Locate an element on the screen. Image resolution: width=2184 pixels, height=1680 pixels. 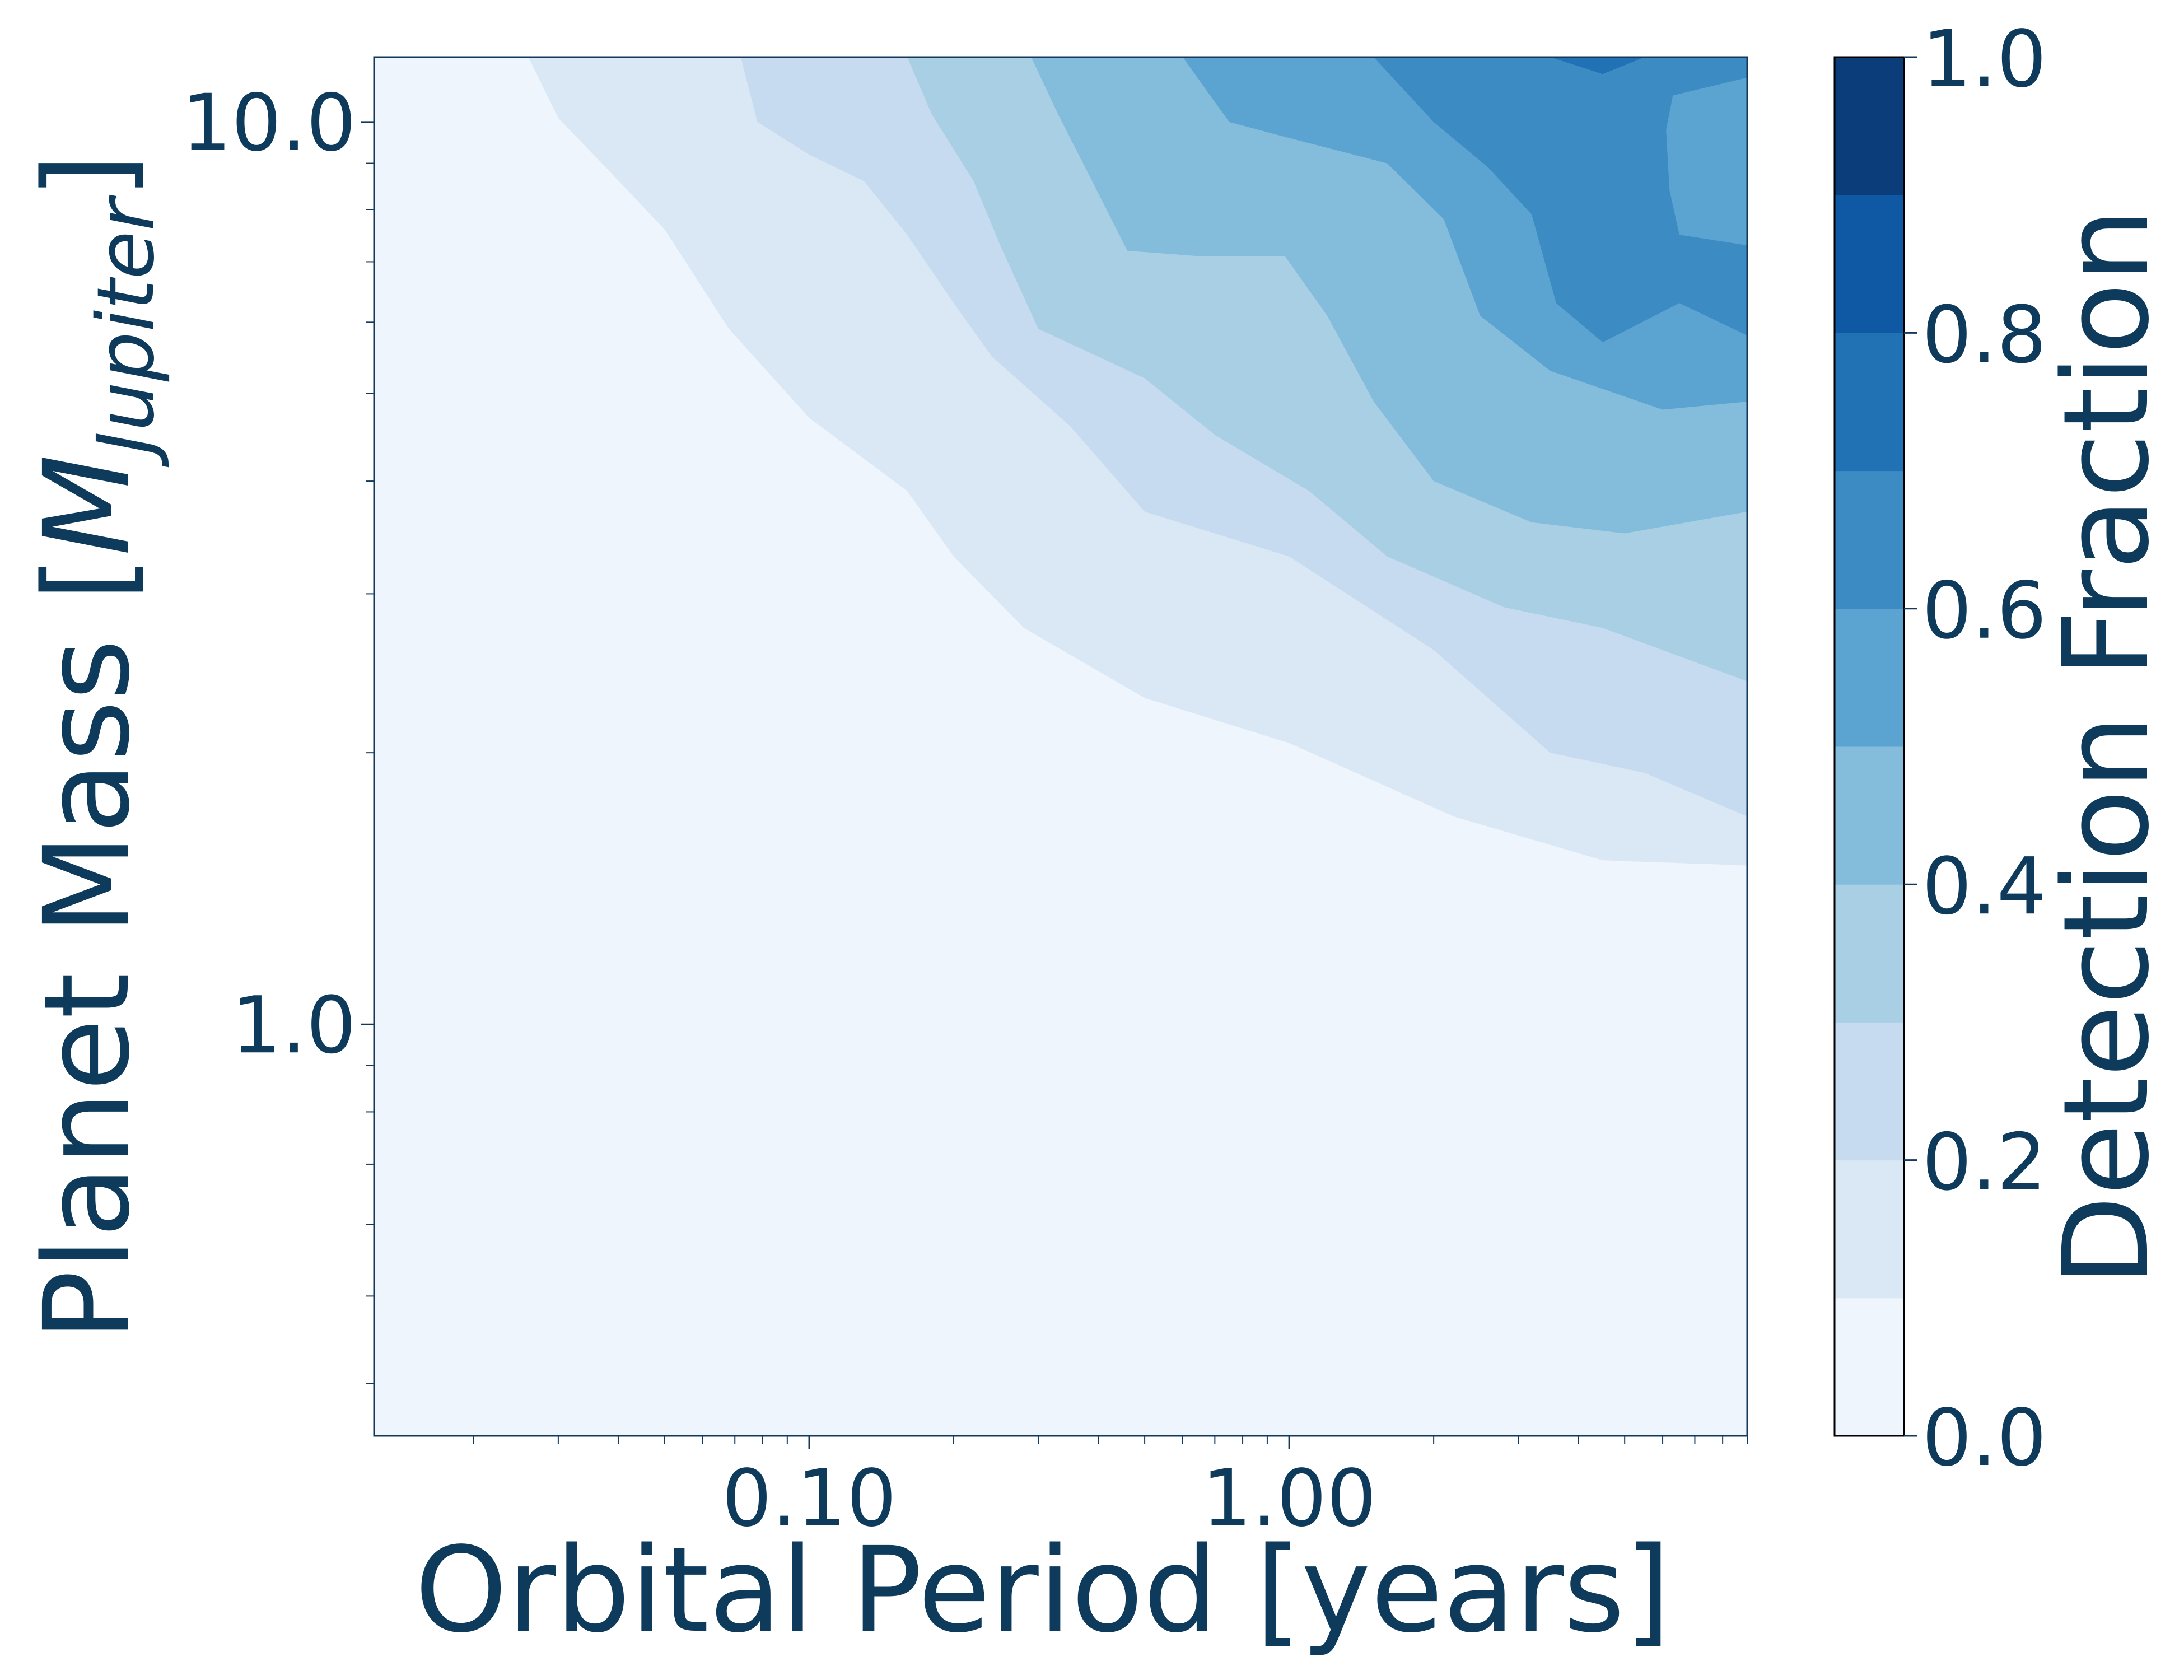
colorbar-label: Detection Fraction is located at coordinates (2107, 747).